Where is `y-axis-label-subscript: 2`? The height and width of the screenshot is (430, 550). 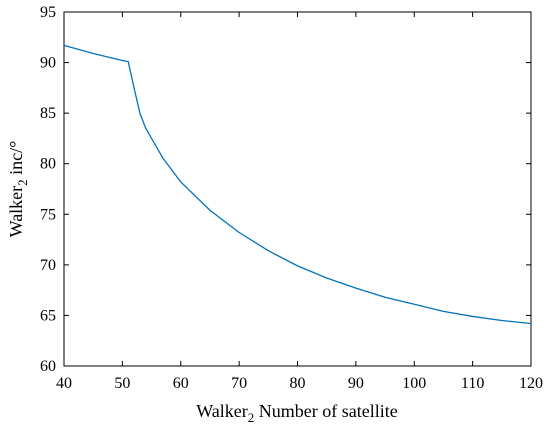
y-axis-label-subscript: 2 is located at coordinates (22, 182).